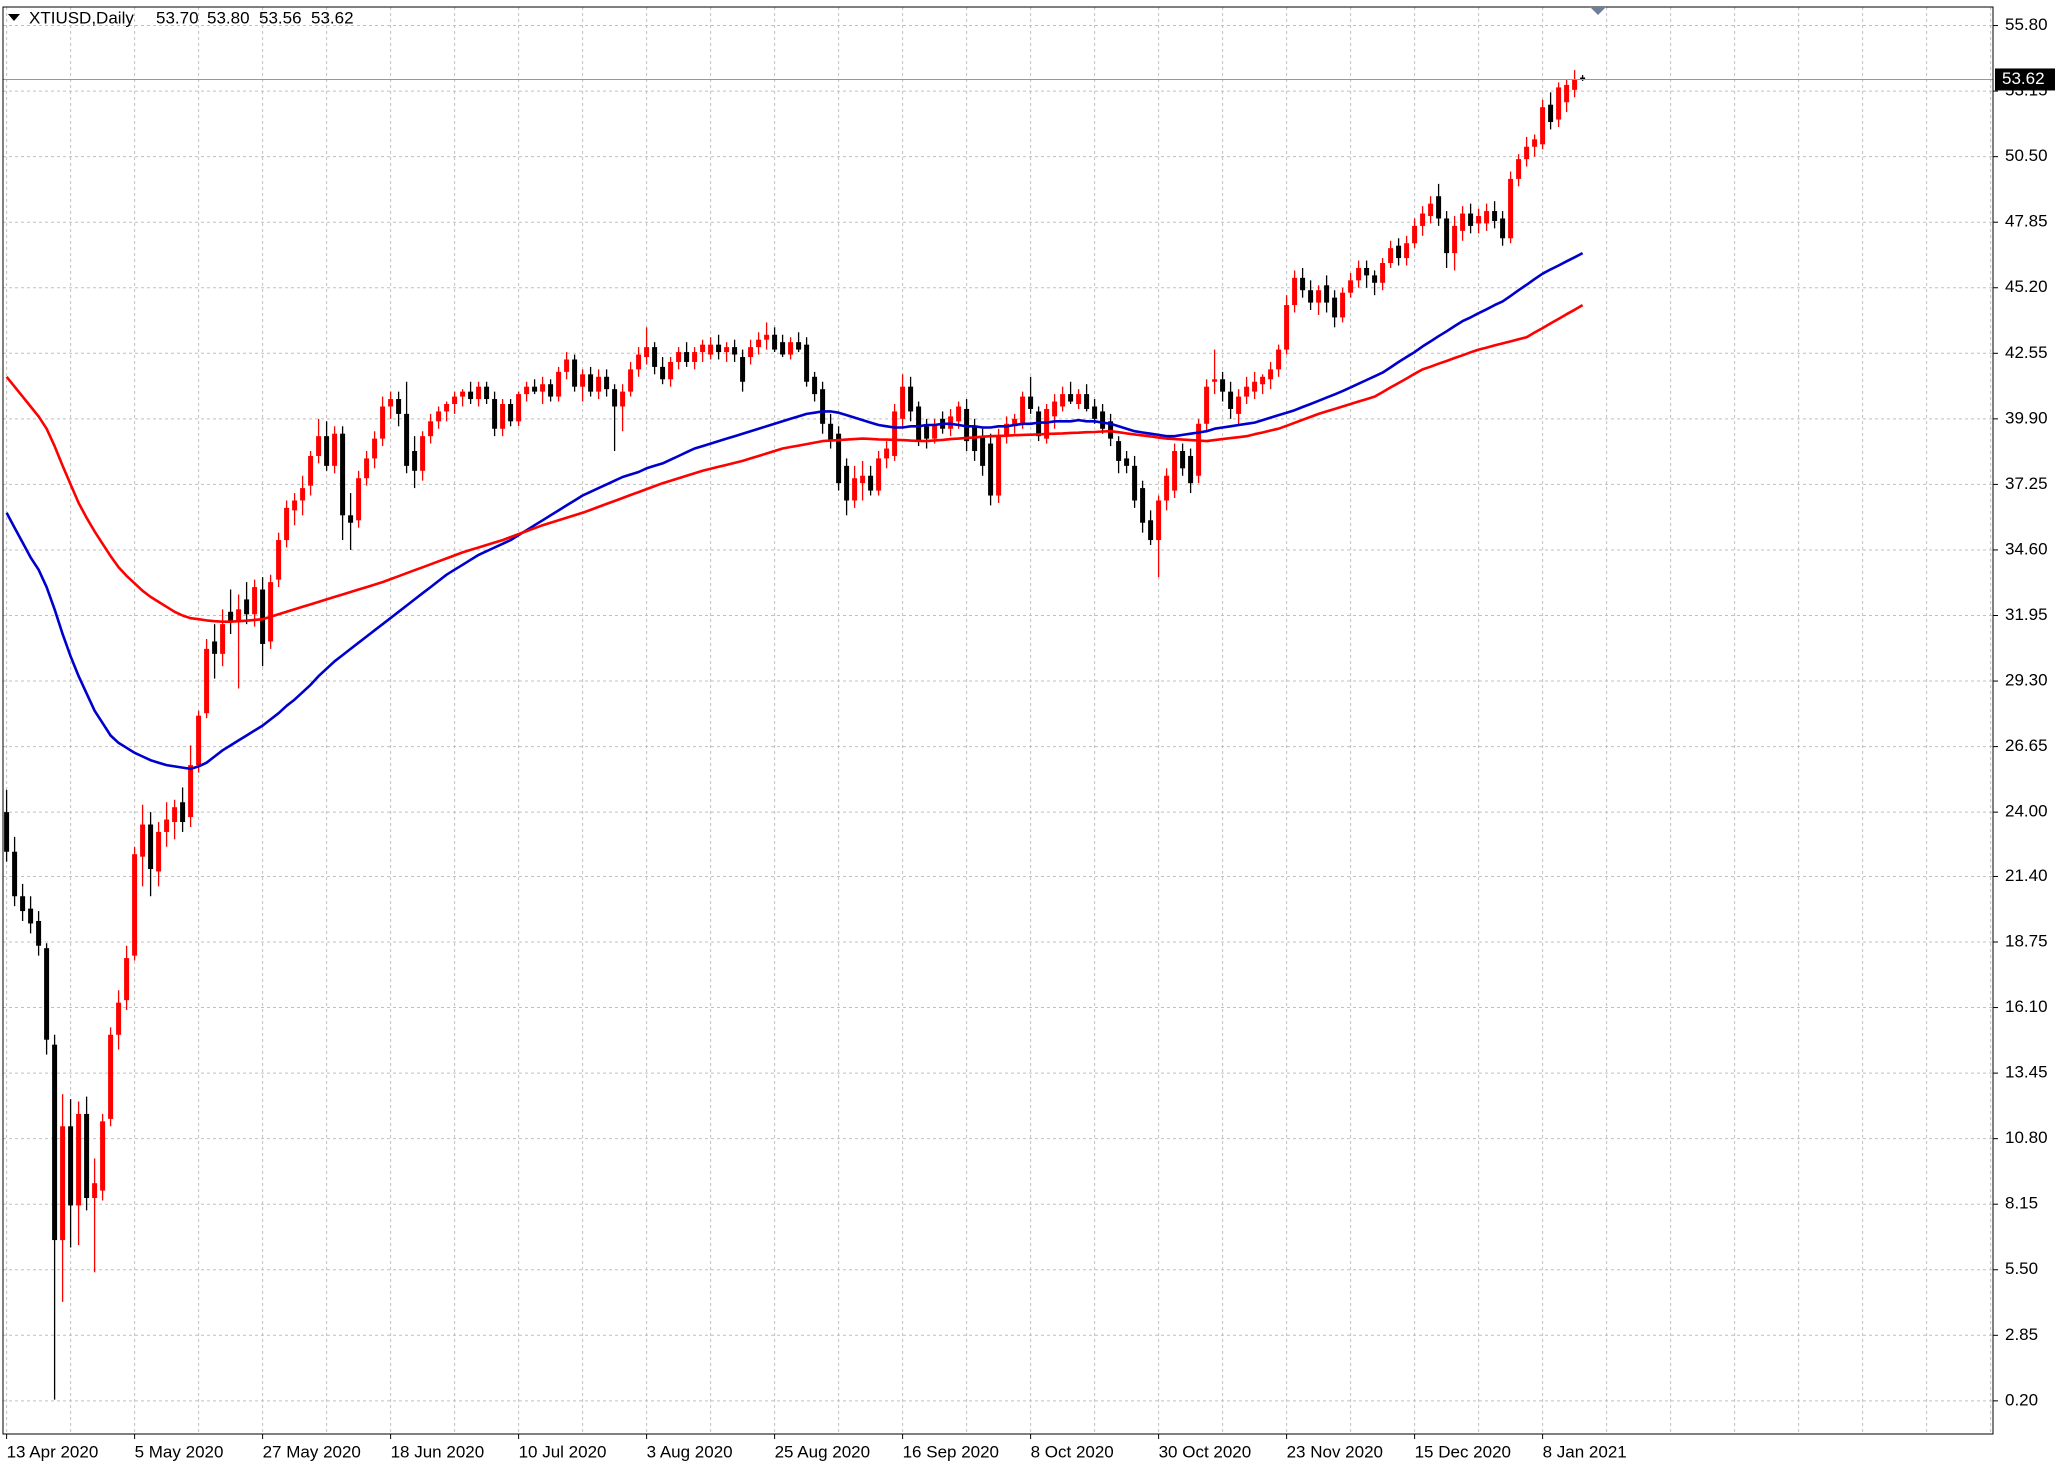 Image resolution: width=2070 pixels, height=1470 pixels. I want to click on x-tick-label: 10 Jul 2020, so click(563, 1451).